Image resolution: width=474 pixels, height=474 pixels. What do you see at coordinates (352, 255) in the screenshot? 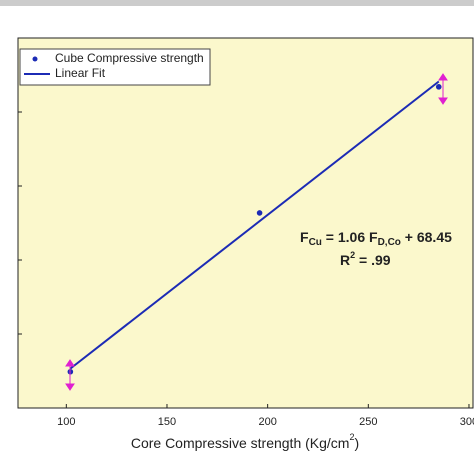
I see `r-sup: 2` at bounding box center [352, 255].